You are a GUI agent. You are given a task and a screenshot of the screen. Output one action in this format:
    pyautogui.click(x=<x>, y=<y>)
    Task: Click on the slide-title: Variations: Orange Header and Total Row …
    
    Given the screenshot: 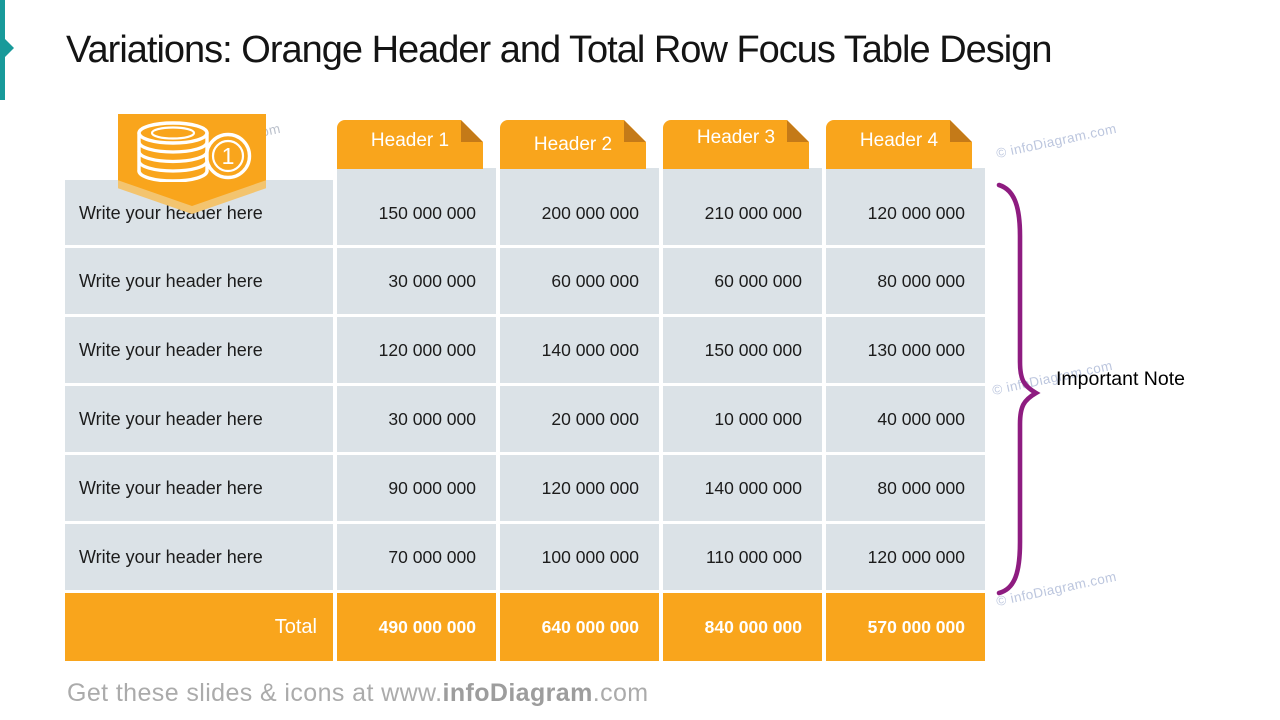 What is the action you would take?
    pyautogui.click(x=559, y=50)
    